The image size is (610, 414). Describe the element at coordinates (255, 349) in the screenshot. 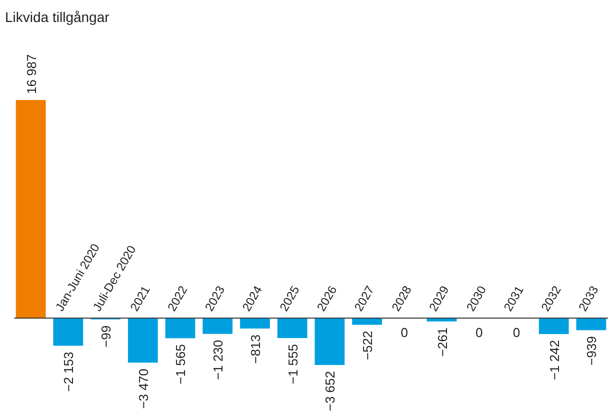

I see `data-label: −813` at that location.